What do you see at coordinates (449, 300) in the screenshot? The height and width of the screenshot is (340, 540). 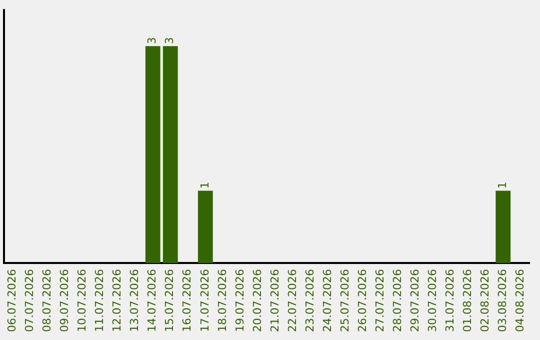 I see `x-tick-label: 31.07.2026` at bounding box center [449, 300].